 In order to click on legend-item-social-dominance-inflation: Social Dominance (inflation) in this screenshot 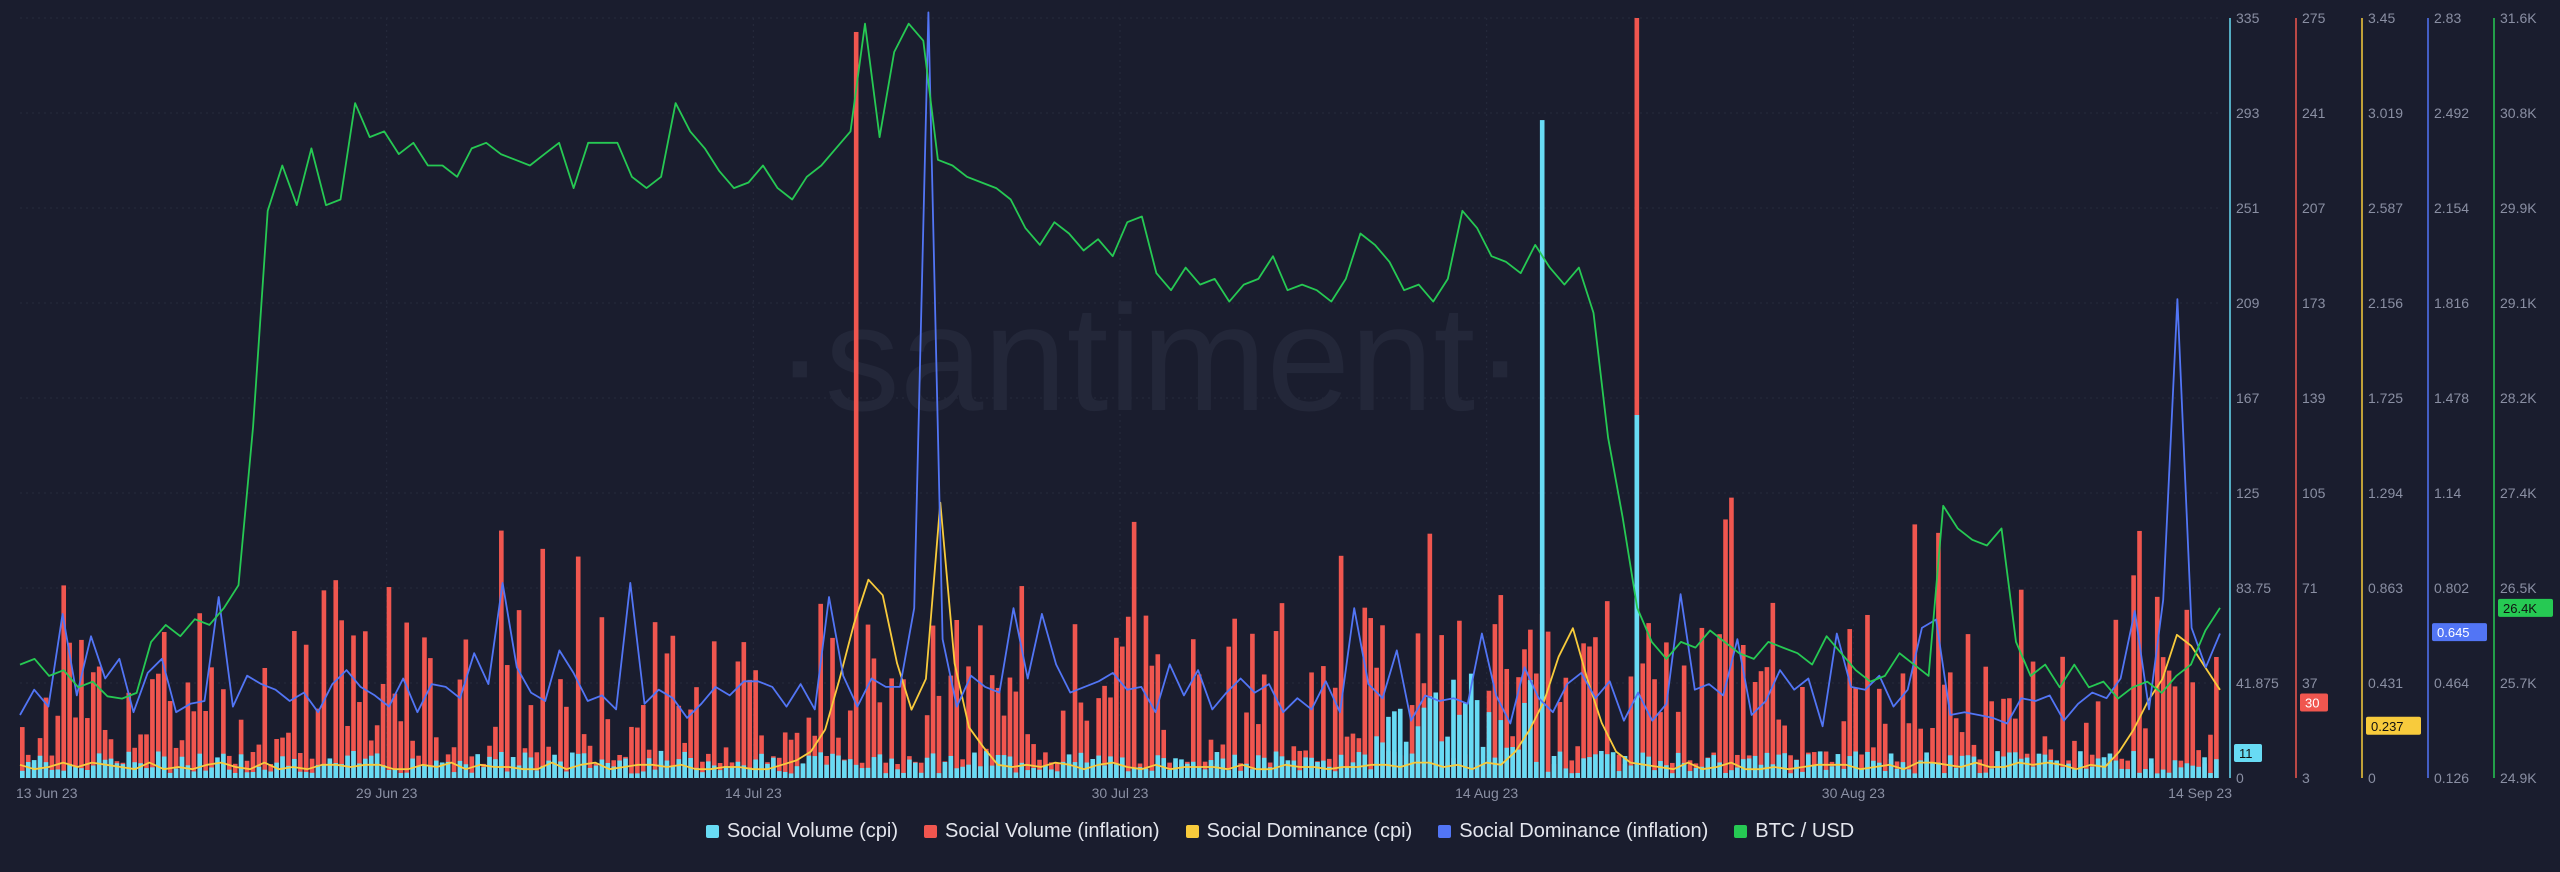, I will do `click(1573, 831)`.